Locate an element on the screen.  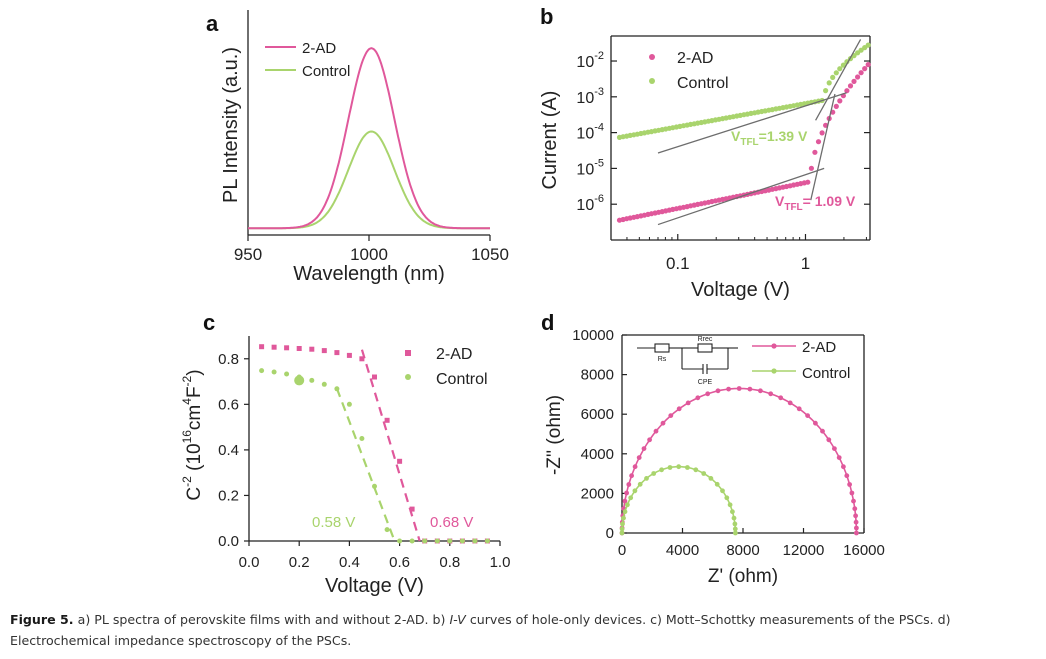
panel-b-x-axis-title: Voltage (V) is located at coordinates (740, 290).